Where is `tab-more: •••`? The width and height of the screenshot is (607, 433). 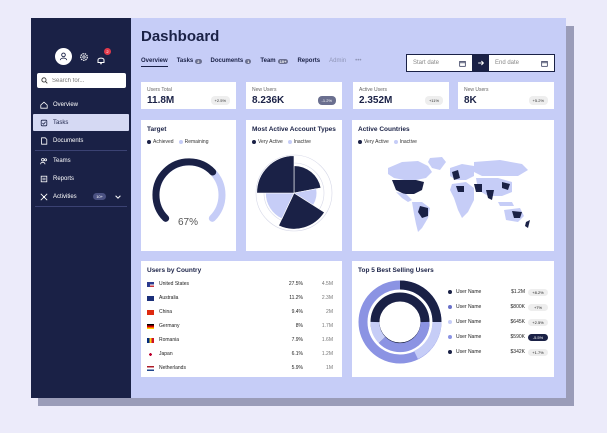
tab-more: ••• is located at coordinates (358, 61).